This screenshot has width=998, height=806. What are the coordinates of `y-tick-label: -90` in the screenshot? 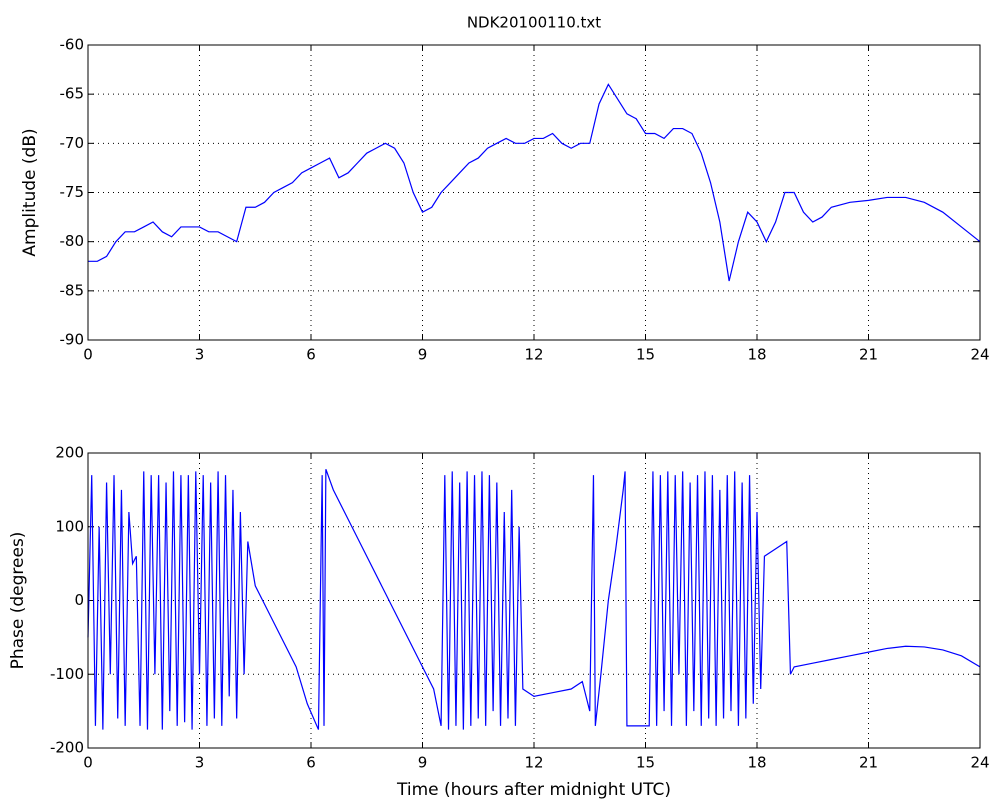 It's located at (72, 340).